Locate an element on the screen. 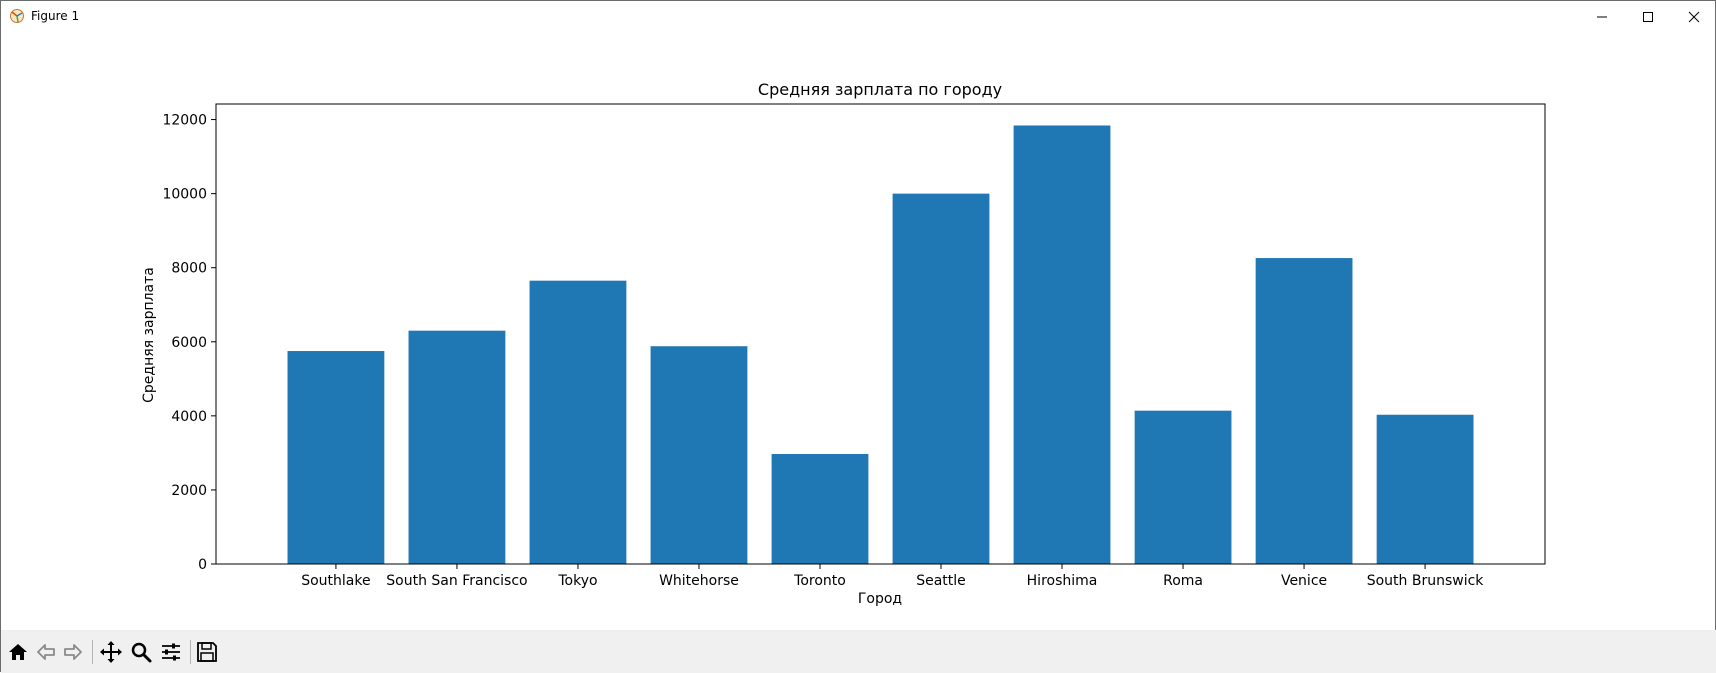 Image resolution: width=1716 pixels, height=673 pixels. navigation-toolbar is located at coordinates (858, 651).